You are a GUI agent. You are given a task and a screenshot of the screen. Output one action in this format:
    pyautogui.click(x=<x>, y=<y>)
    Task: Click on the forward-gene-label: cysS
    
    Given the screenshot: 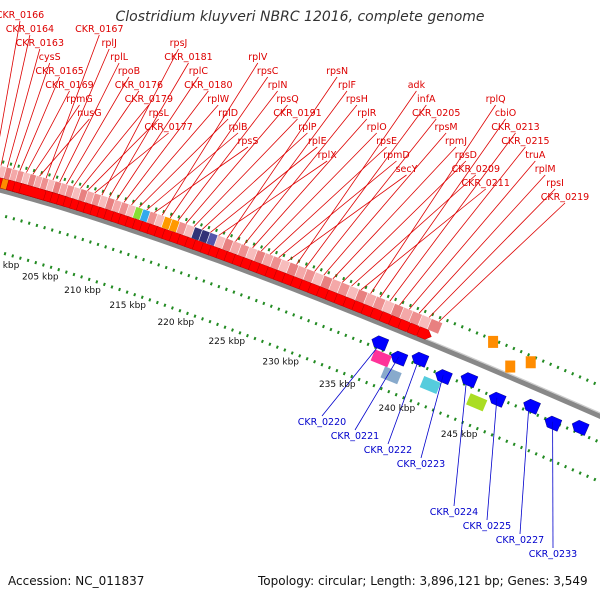 What is the action you would take?
    pyautogui.click(x=50, y=57)
    